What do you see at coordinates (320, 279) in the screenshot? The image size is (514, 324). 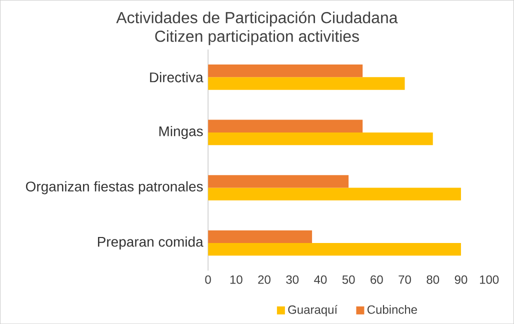 I see `x-tick-label: 40` at bounding box center [320, 279].